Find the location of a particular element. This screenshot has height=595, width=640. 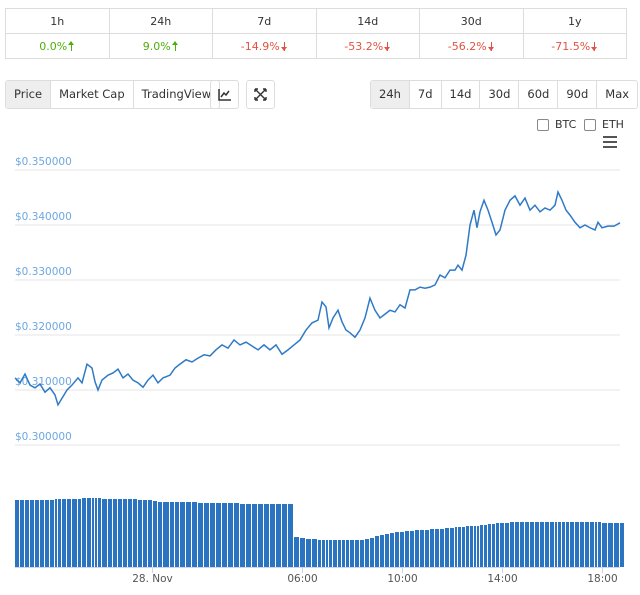

change-cell: -71.5% is located at coordinates (574, 46).